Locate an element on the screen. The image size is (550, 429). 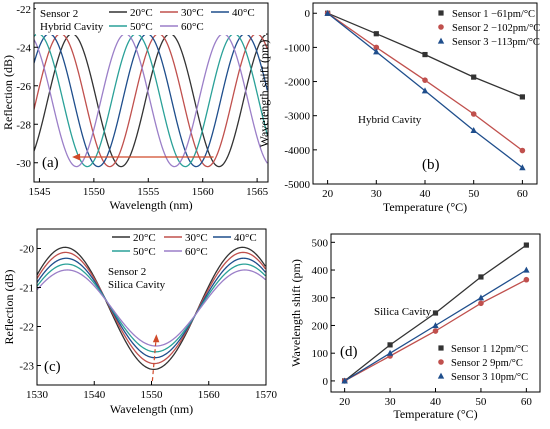
x-tick-label: 50 is located at coordinates (481, 402).